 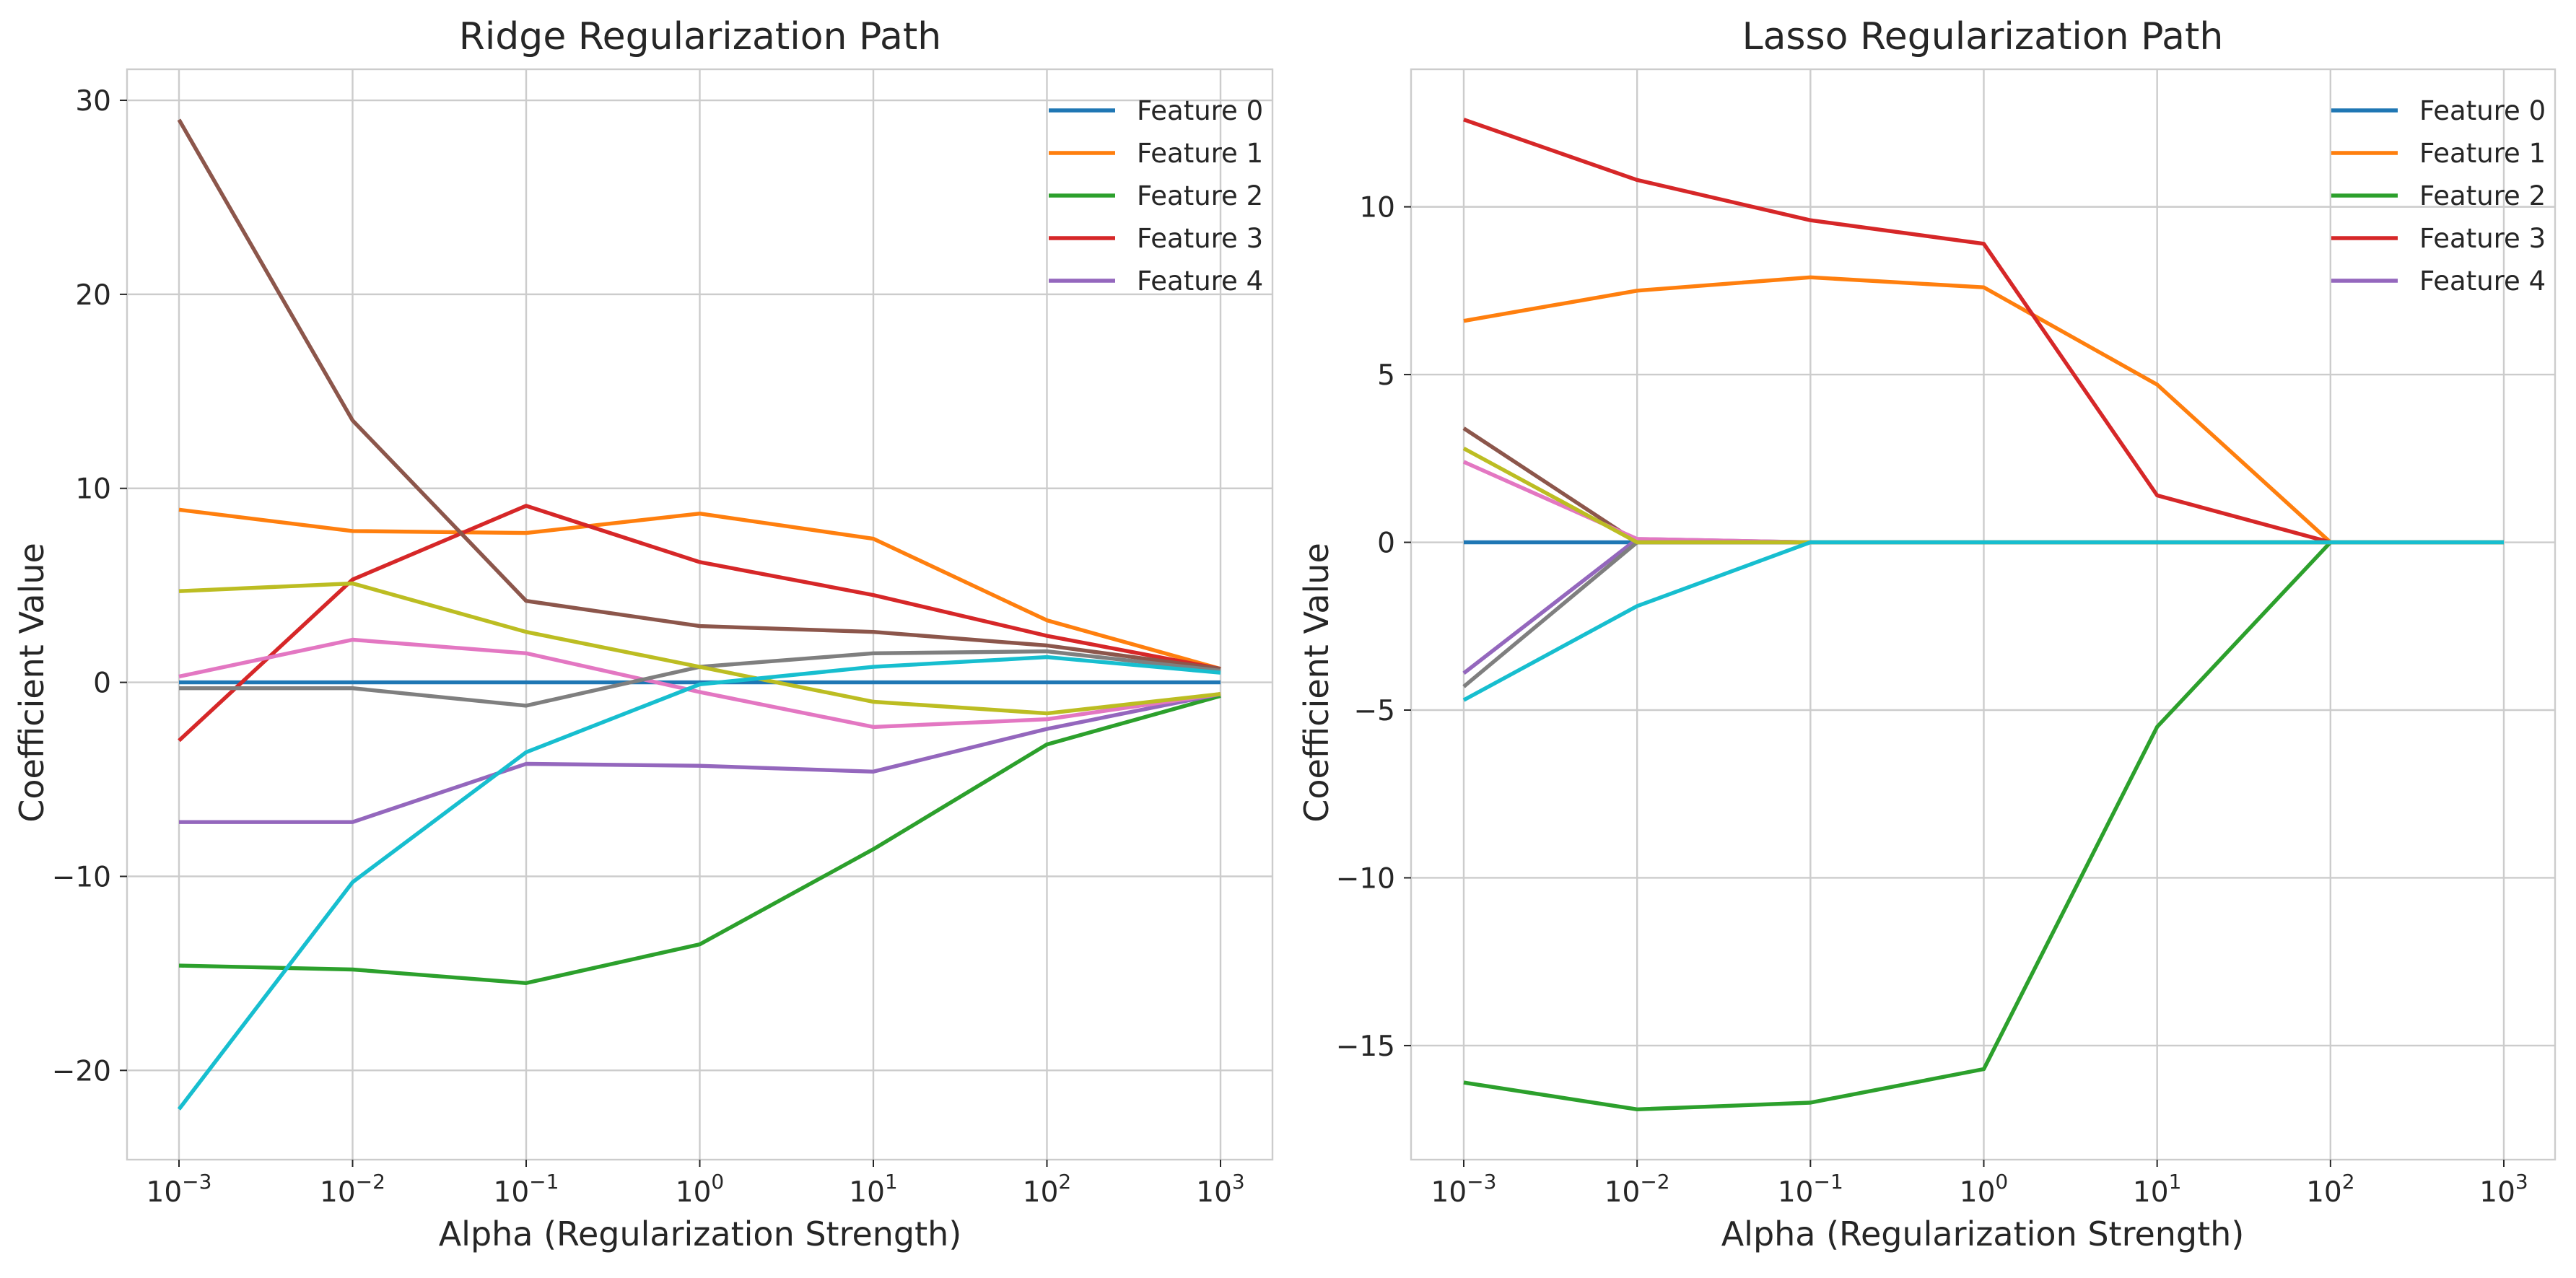 What do you see at coordinates (352, 1189) in the screenshot?
I see `ridge-x-tick-label: 10⁻²` at bounding box center [352, 1189].